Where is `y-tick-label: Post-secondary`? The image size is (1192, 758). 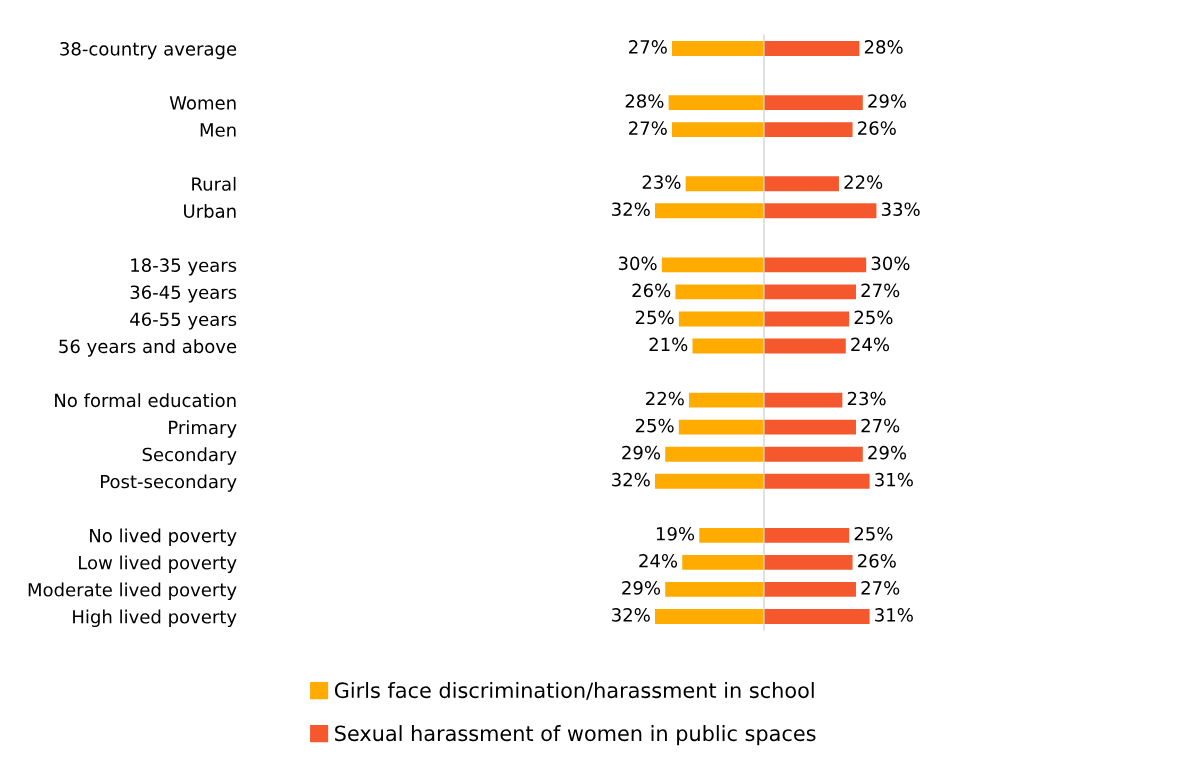 y-tick-label: Post-secondary is located at coordinates (169, 483).